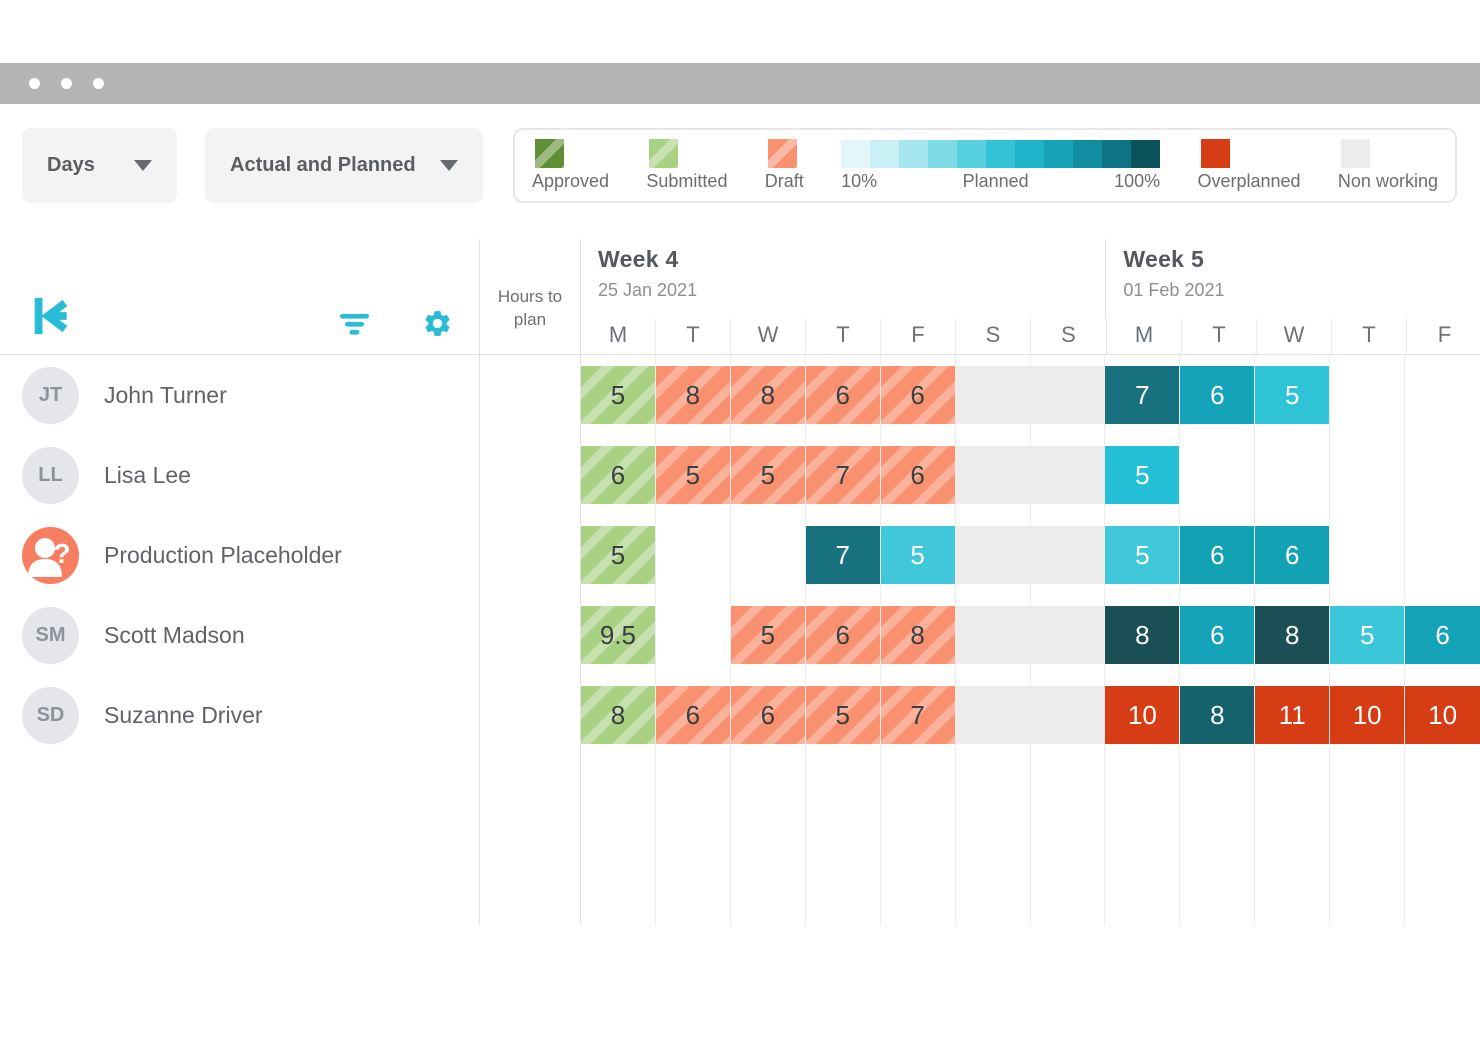  I want to click on week-title: Week 5, so click(1164, 259).